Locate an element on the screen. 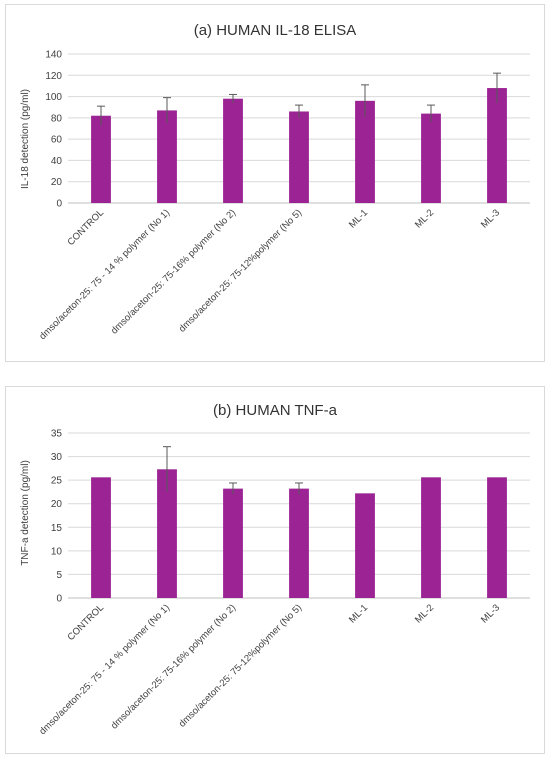  y-tick-label: 35 is located at coordinates (57, 434).